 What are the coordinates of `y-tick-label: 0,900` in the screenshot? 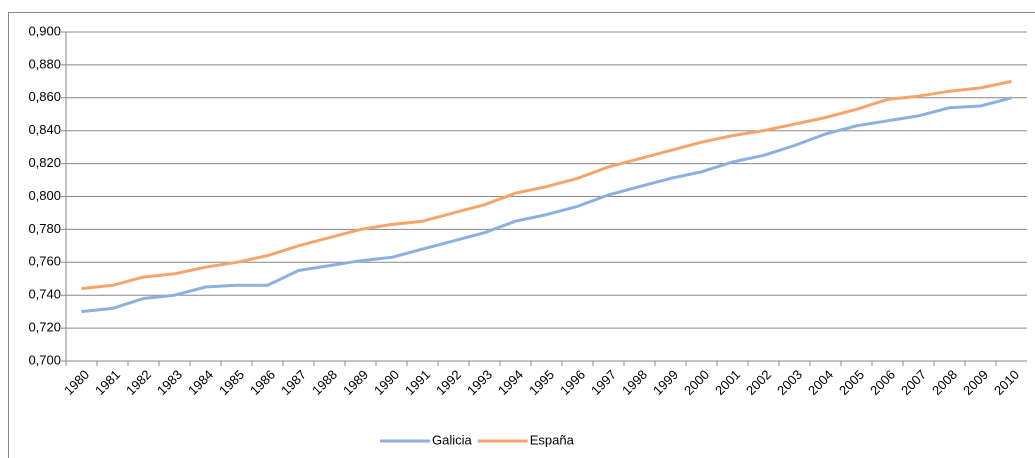 It's located at (44, 30).